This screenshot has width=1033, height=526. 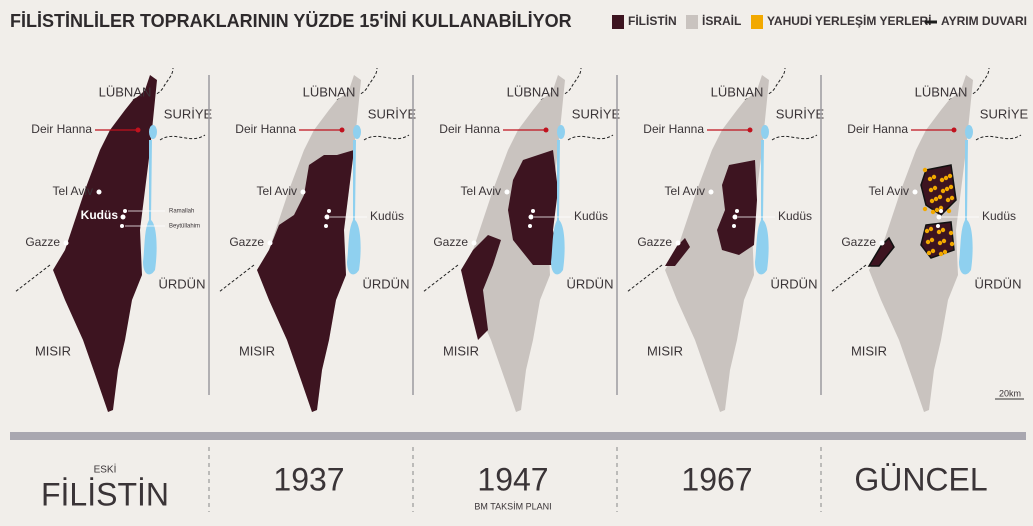 I want to click on caption-title: GÜNCEL, so click(x=920, y=479).